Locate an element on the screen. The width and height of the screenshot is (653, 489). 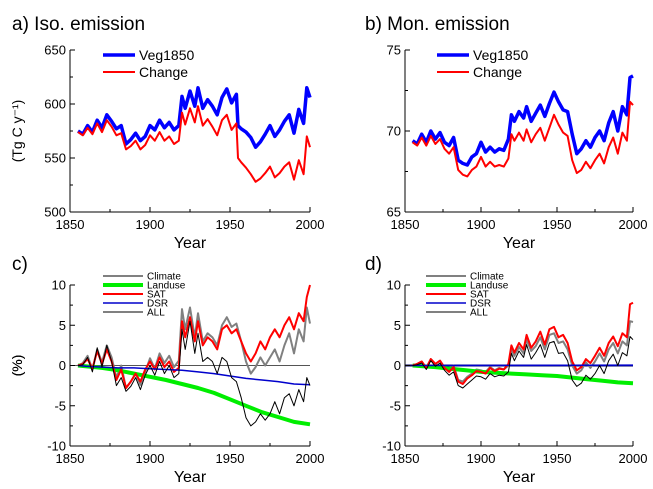
y-tick-label: 65 is located at coordinates (394, 212).